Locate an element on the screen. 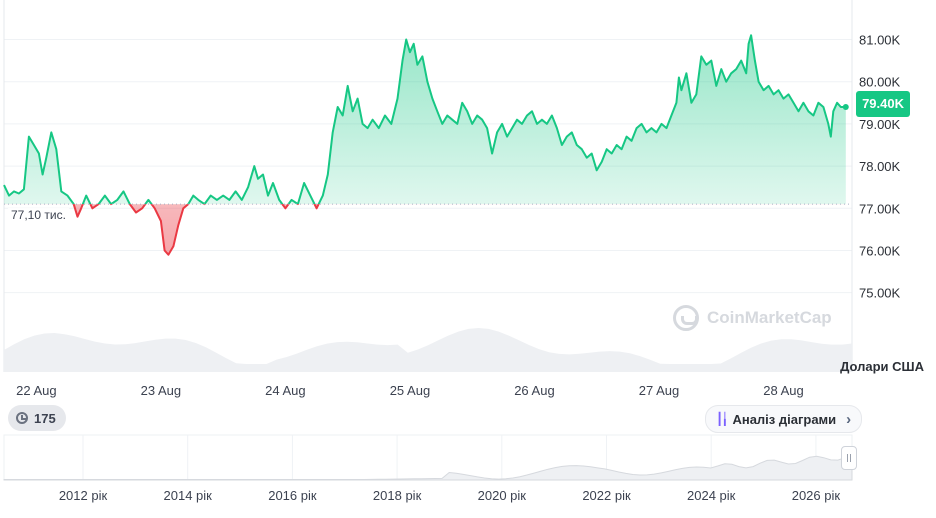 The height and width of the screenshot is (518, 936). x-tick-label: 22 Aug is located at coordinates (36, 390).